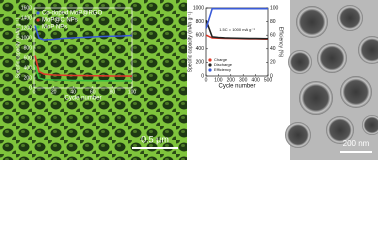  I want to click on legend-label: MoP@C NPs, so click(60, 21).